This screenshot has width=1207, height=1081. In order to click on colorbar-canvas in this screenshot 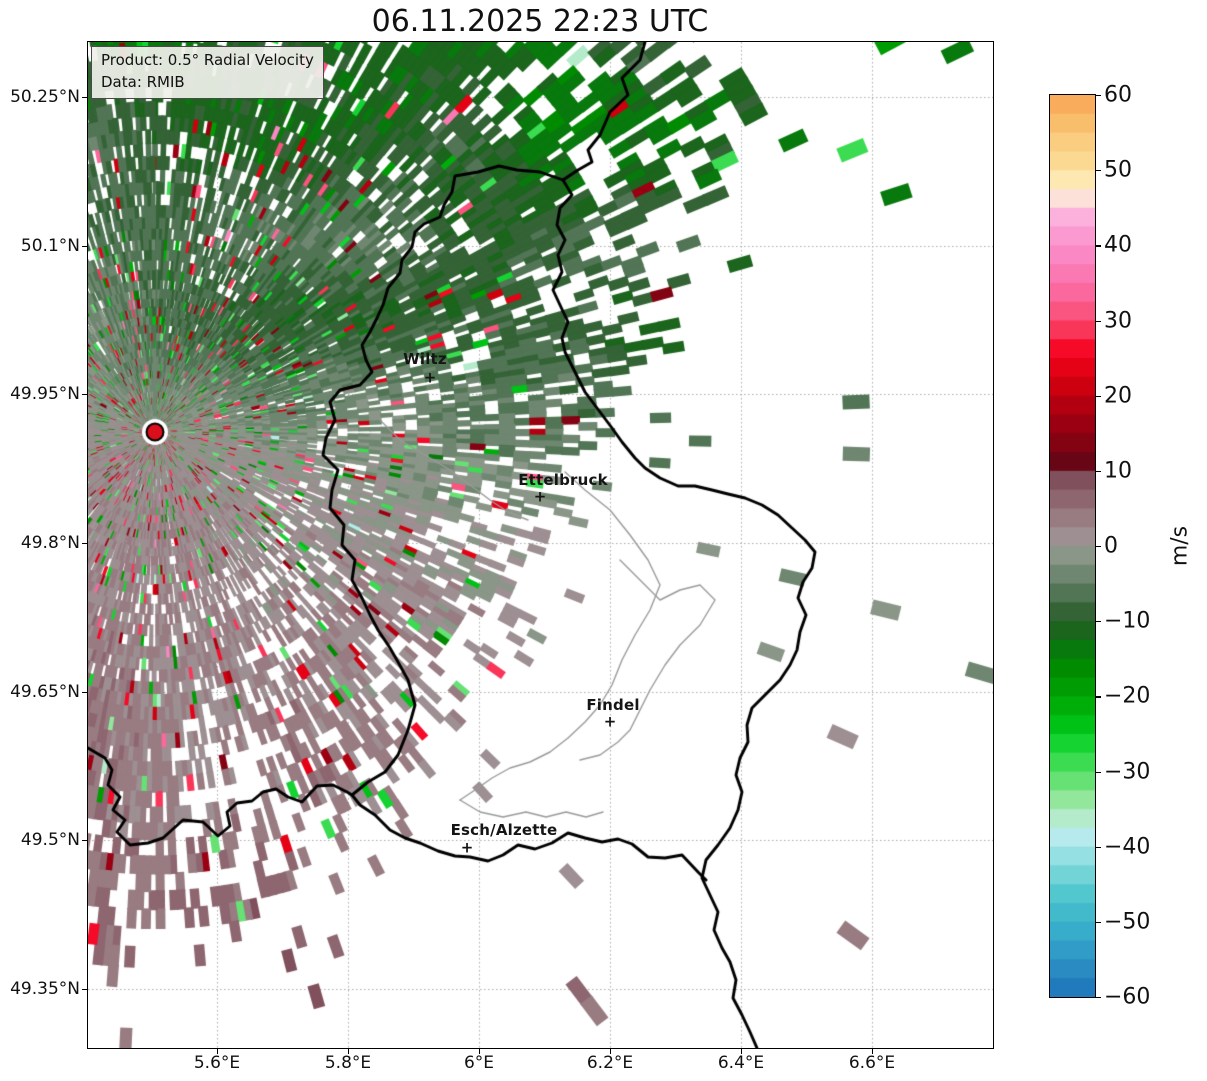, I will do `click(1072, 546)`.